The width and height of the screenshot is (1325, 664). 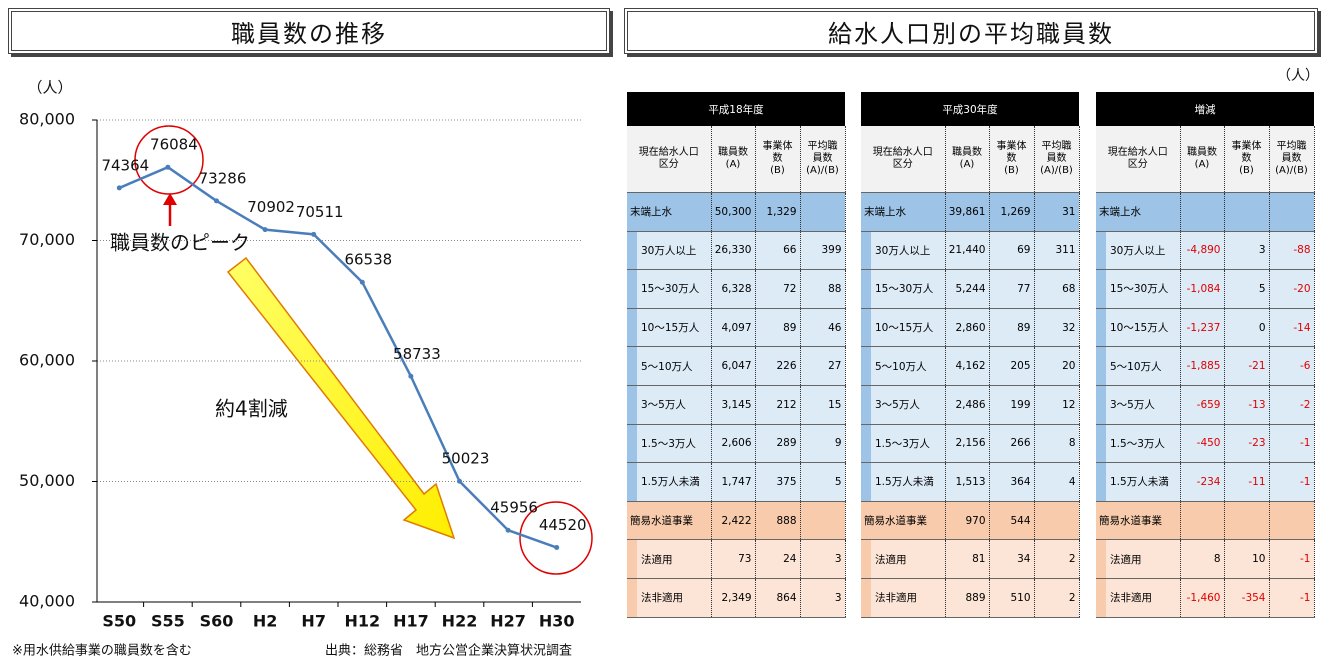 What do you see at coordinates (1012, 212) in the screenshot?
I see `cell: 1,269` at bounding box center [1012, 212].